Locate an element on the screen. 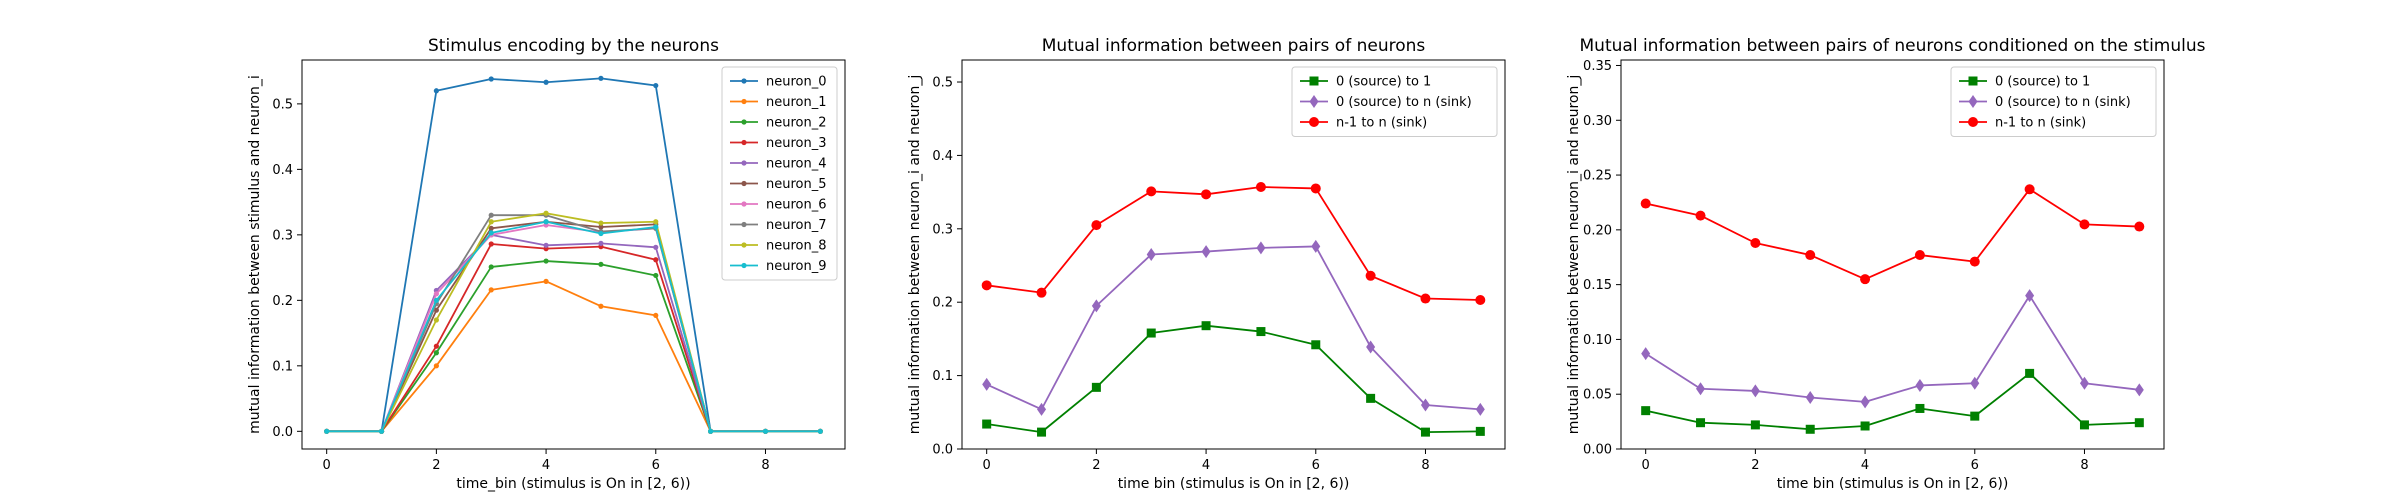  legend-label: neuron_2 is located at coordinates (796, 123).